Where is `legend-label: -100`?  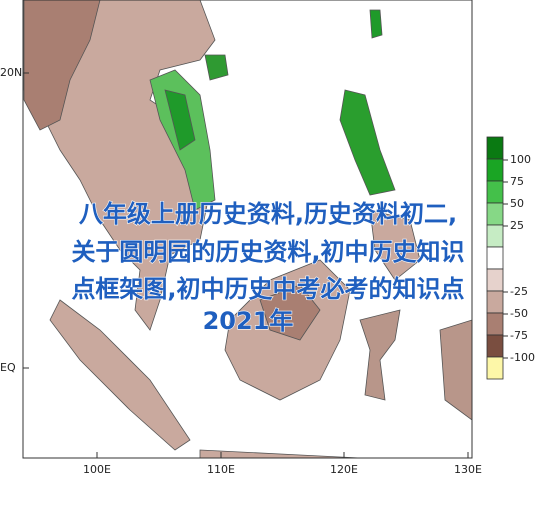
legend-label: -100 is located at coordinates (522, 357).